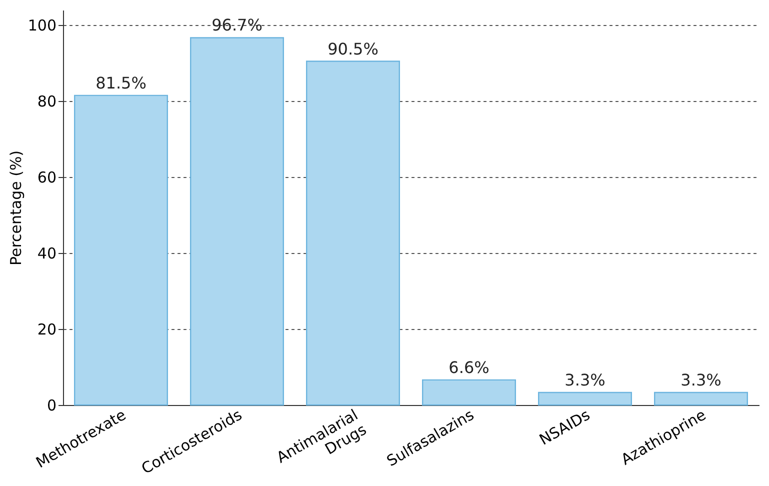 Image resolution: width=769 pixels, height=486 pixels. Describe the element at coordinates (353, 48) in the screenshot. I see `data-label: 90.5%` at that location.